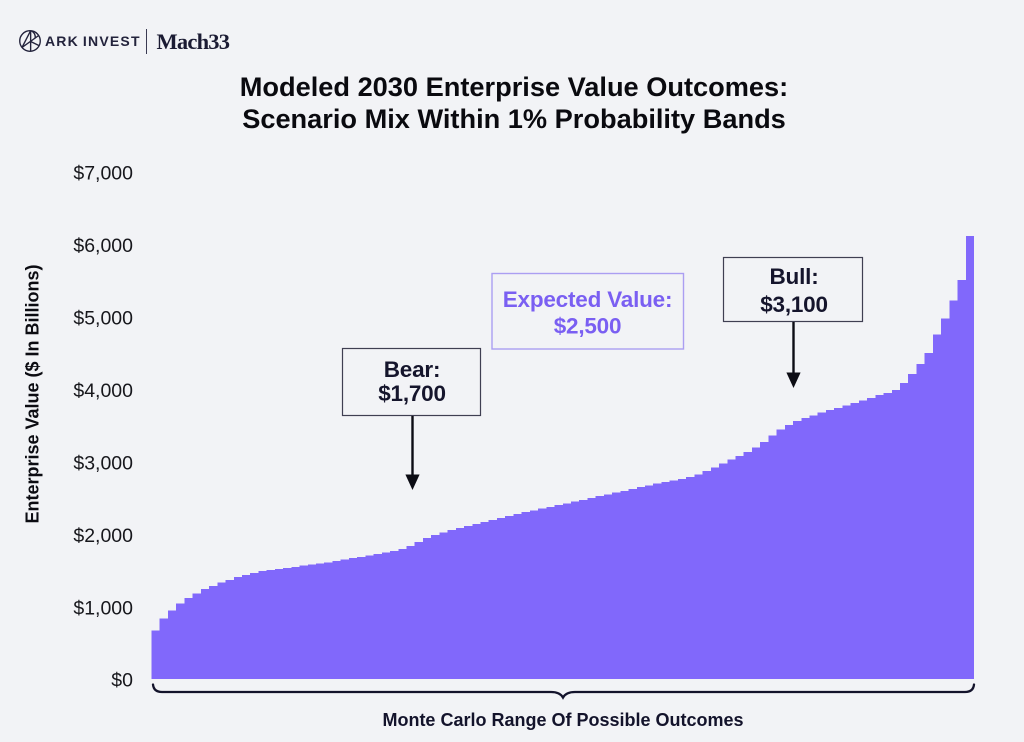 The image size is (1024, 742). Describe the element at coordinates (103, 246) in the screenshot. I see `svg-text: $6,000` at that location.